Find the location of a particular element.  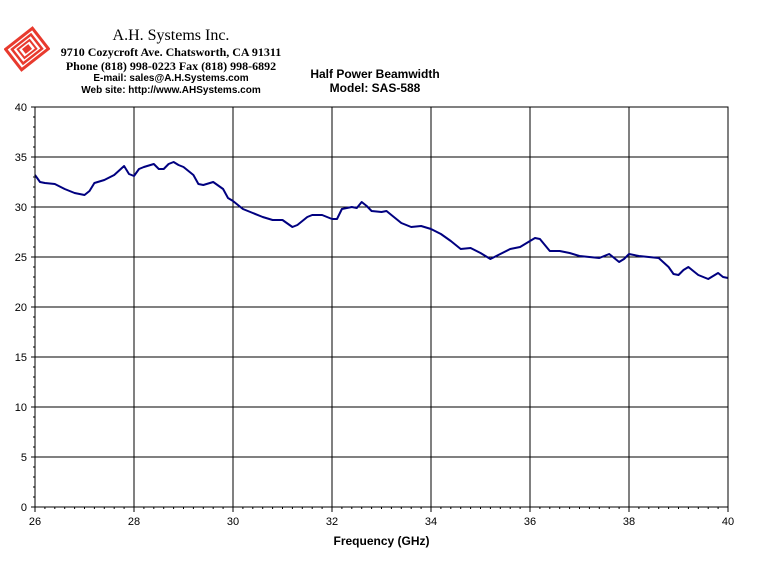

x-tick-label: 38 is located at coordinates (629, 522).